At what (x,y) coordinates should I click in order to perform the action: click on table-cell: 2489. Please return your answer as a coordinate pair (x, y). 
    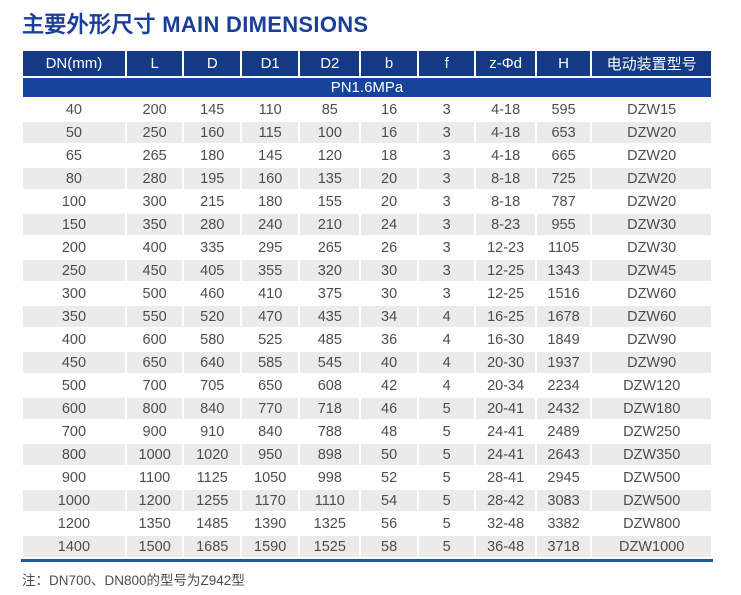
    Looking at the image, I should click on (563, 431).